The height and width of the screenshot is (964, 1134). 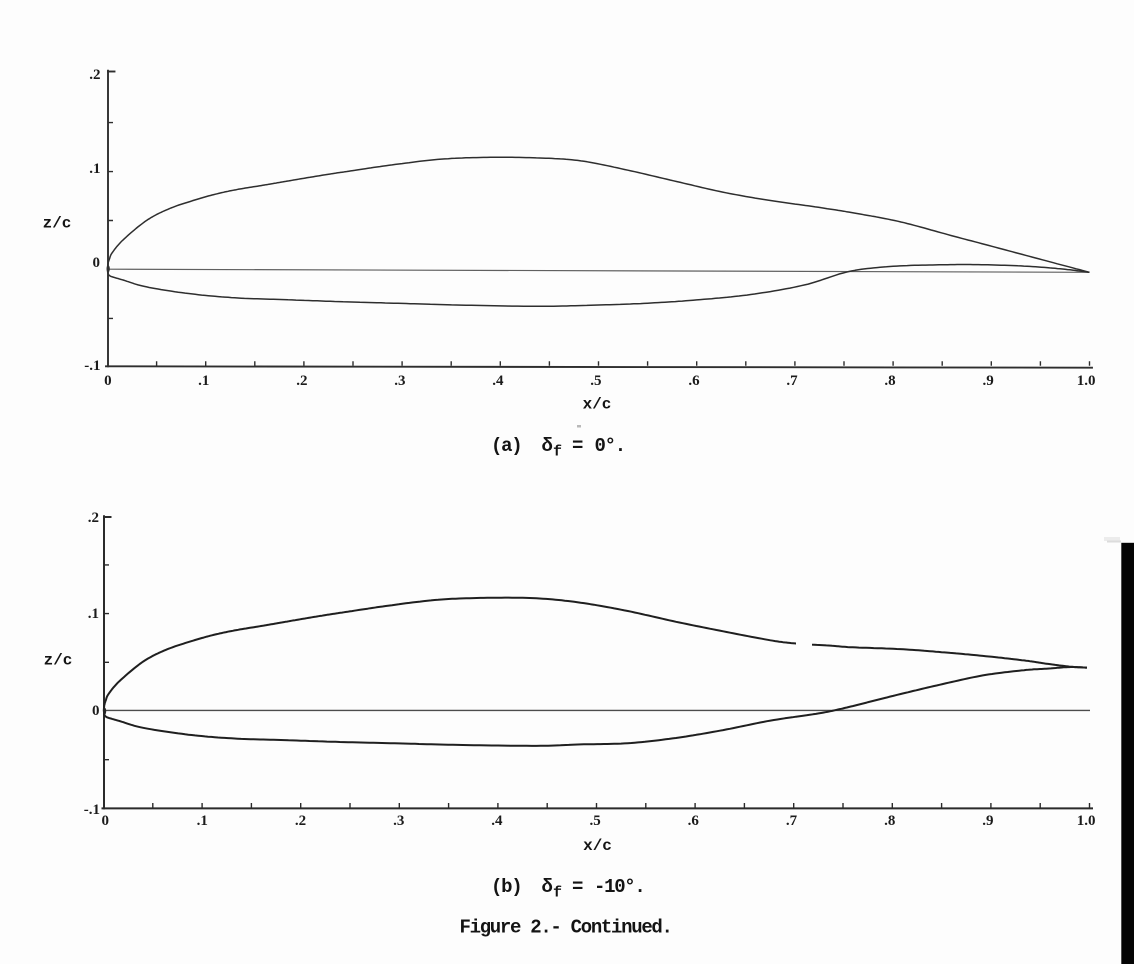 What do you see at coordinates (566, 928) in the screenshot?
I see `svg-text: Figure 2.- Continued.` at bounding box center [566, 928].